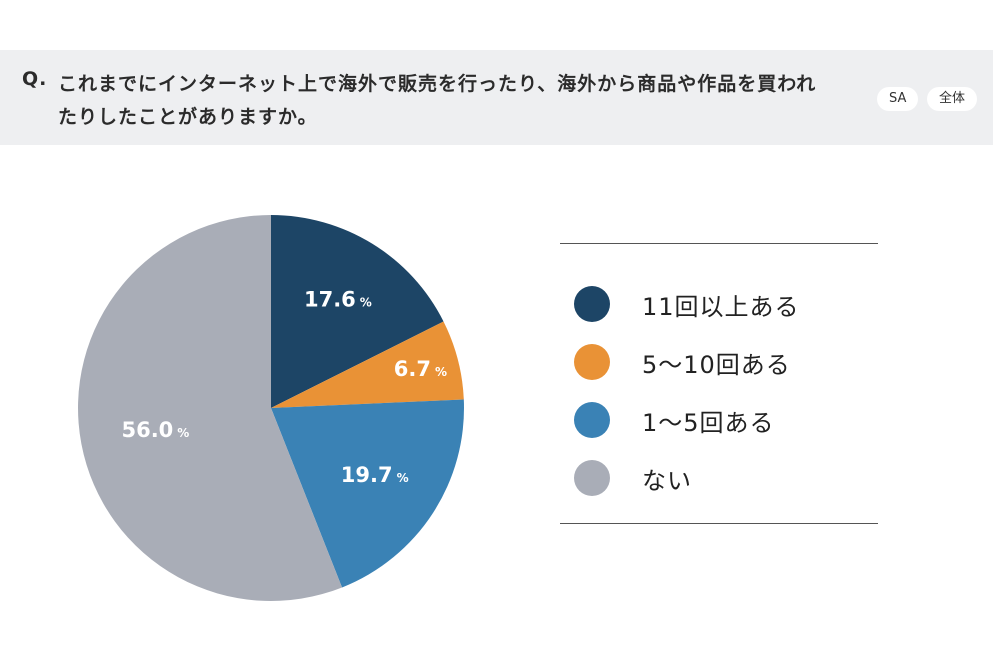 The image size is (993, 662). I want to click on legend-bottom-rule, so click(719, 523).